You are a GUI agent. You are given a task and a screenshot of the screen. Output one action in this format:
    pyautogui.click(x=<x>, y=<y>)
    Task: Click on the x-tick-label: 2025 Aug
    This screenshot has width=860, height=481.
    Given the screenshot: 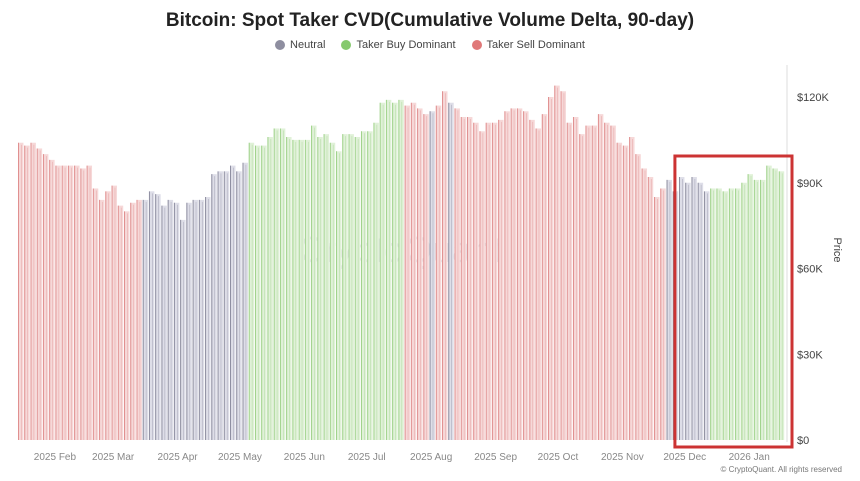 What is the action you would take?
    pyautogui.click(x=431, y=457)
    